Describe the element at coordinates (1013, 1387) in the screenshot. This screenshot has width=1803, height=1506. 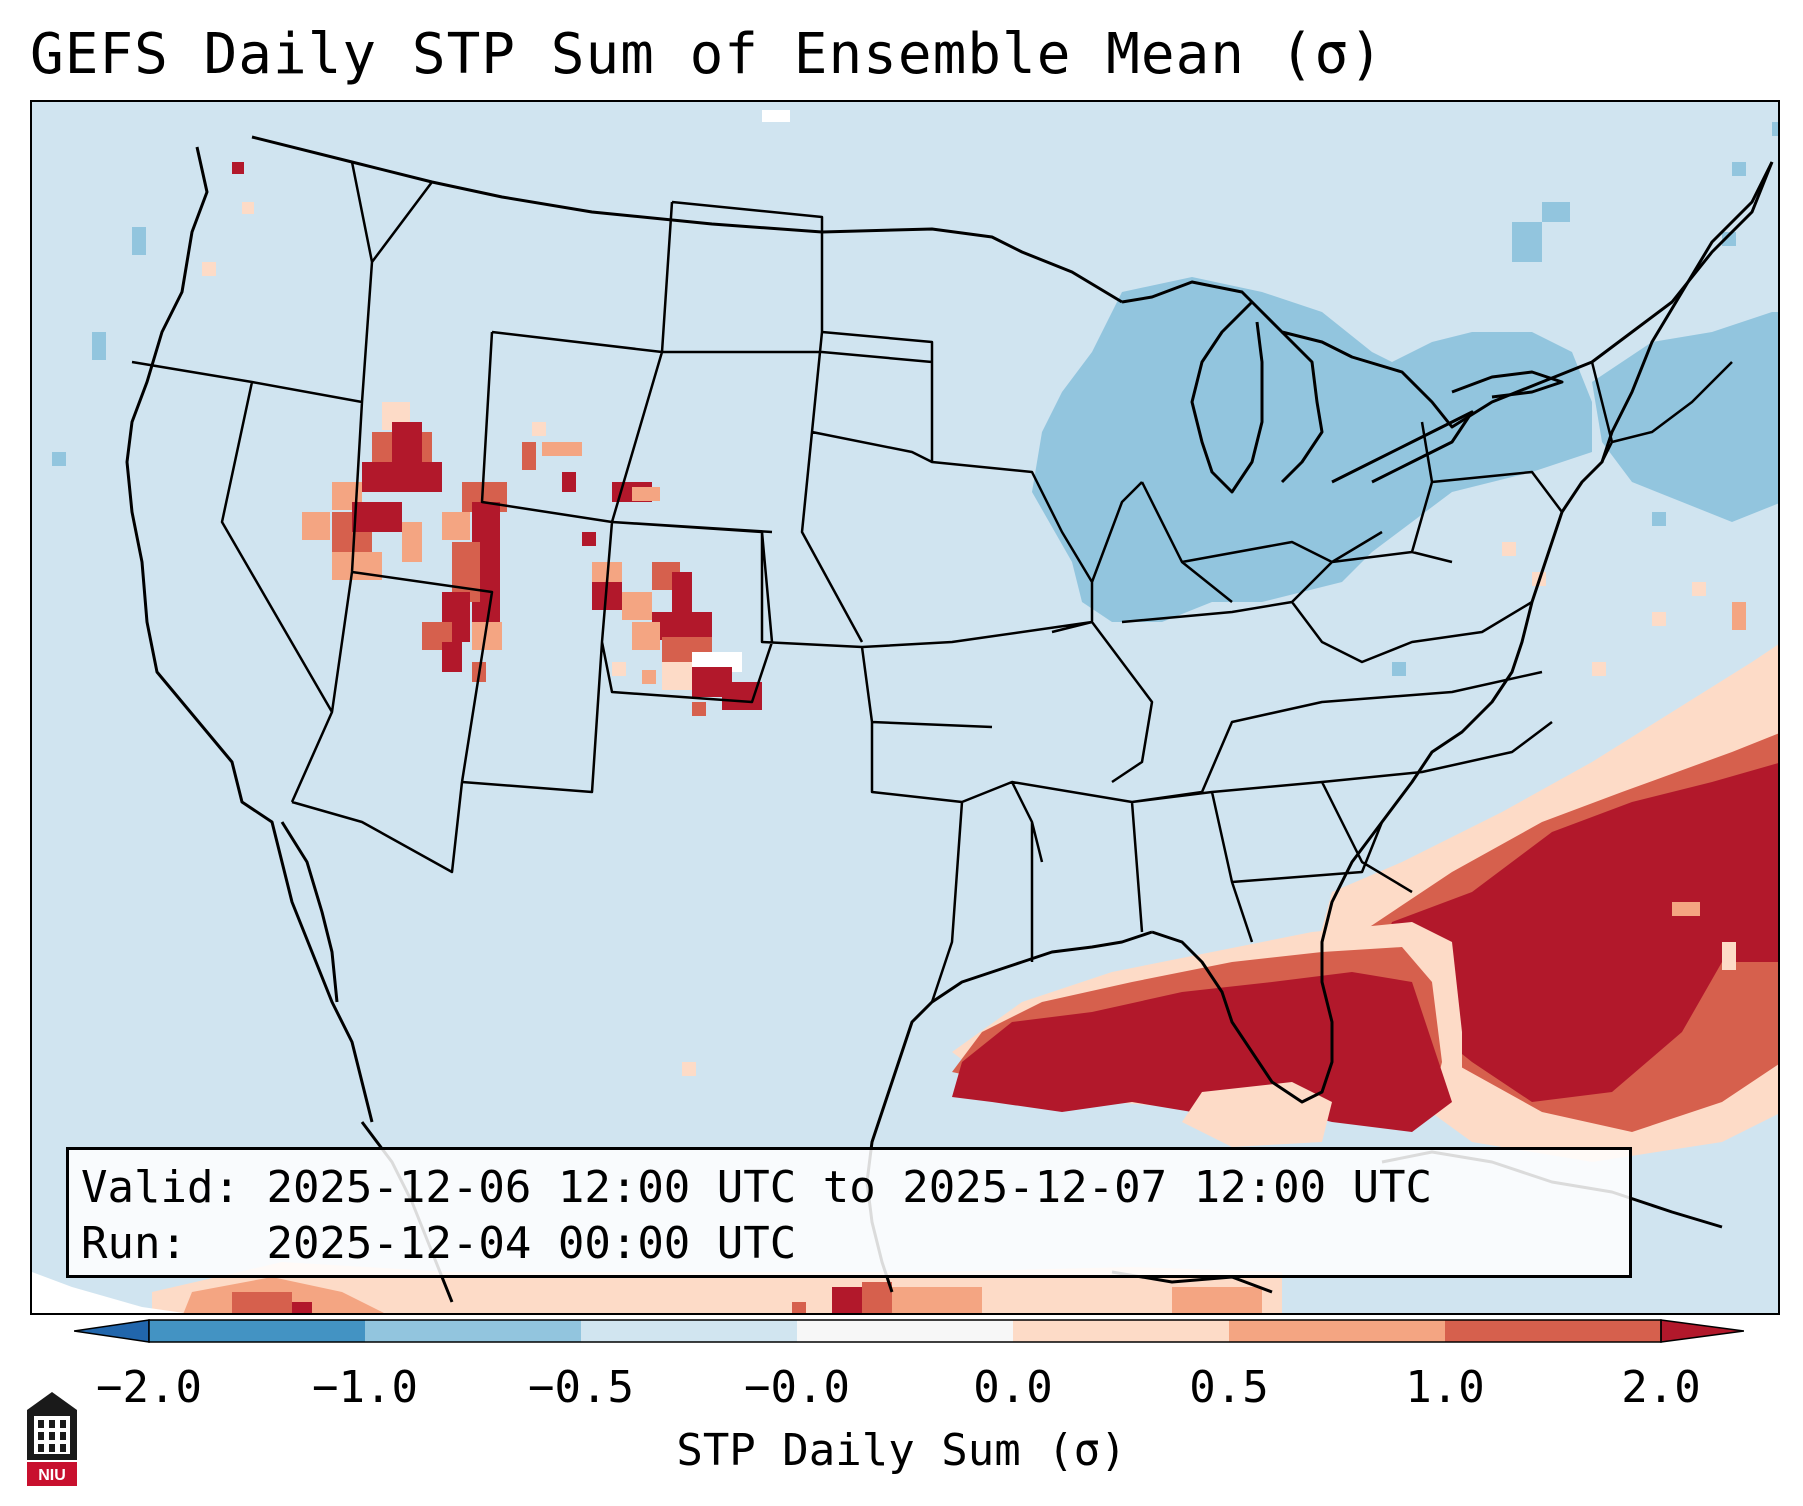
I see `colorbar-tick-label: 0.0` at that location.